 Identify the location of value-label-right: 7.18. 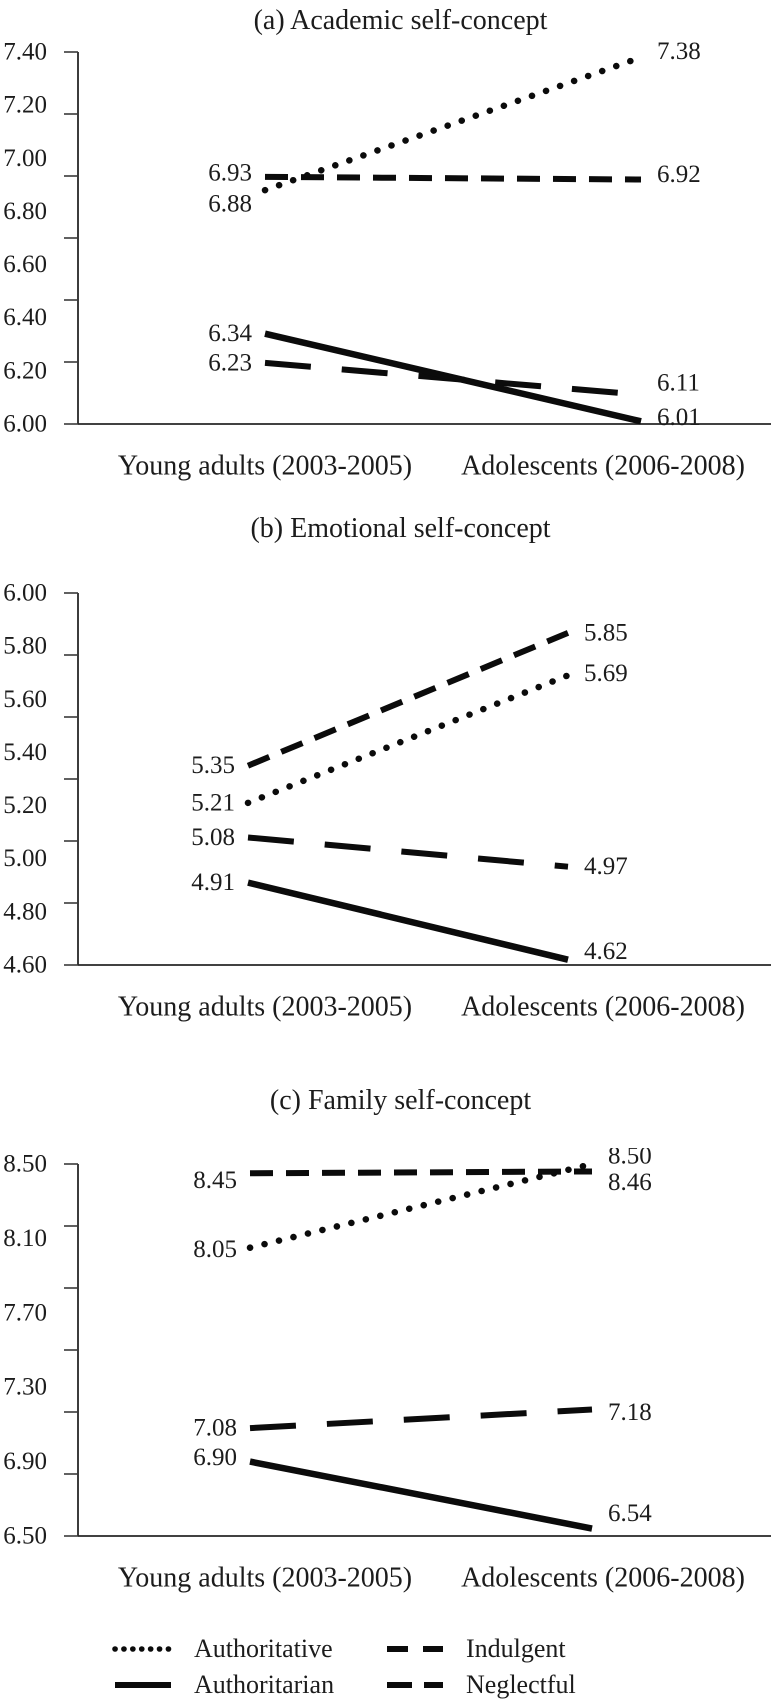
(630, 1412).